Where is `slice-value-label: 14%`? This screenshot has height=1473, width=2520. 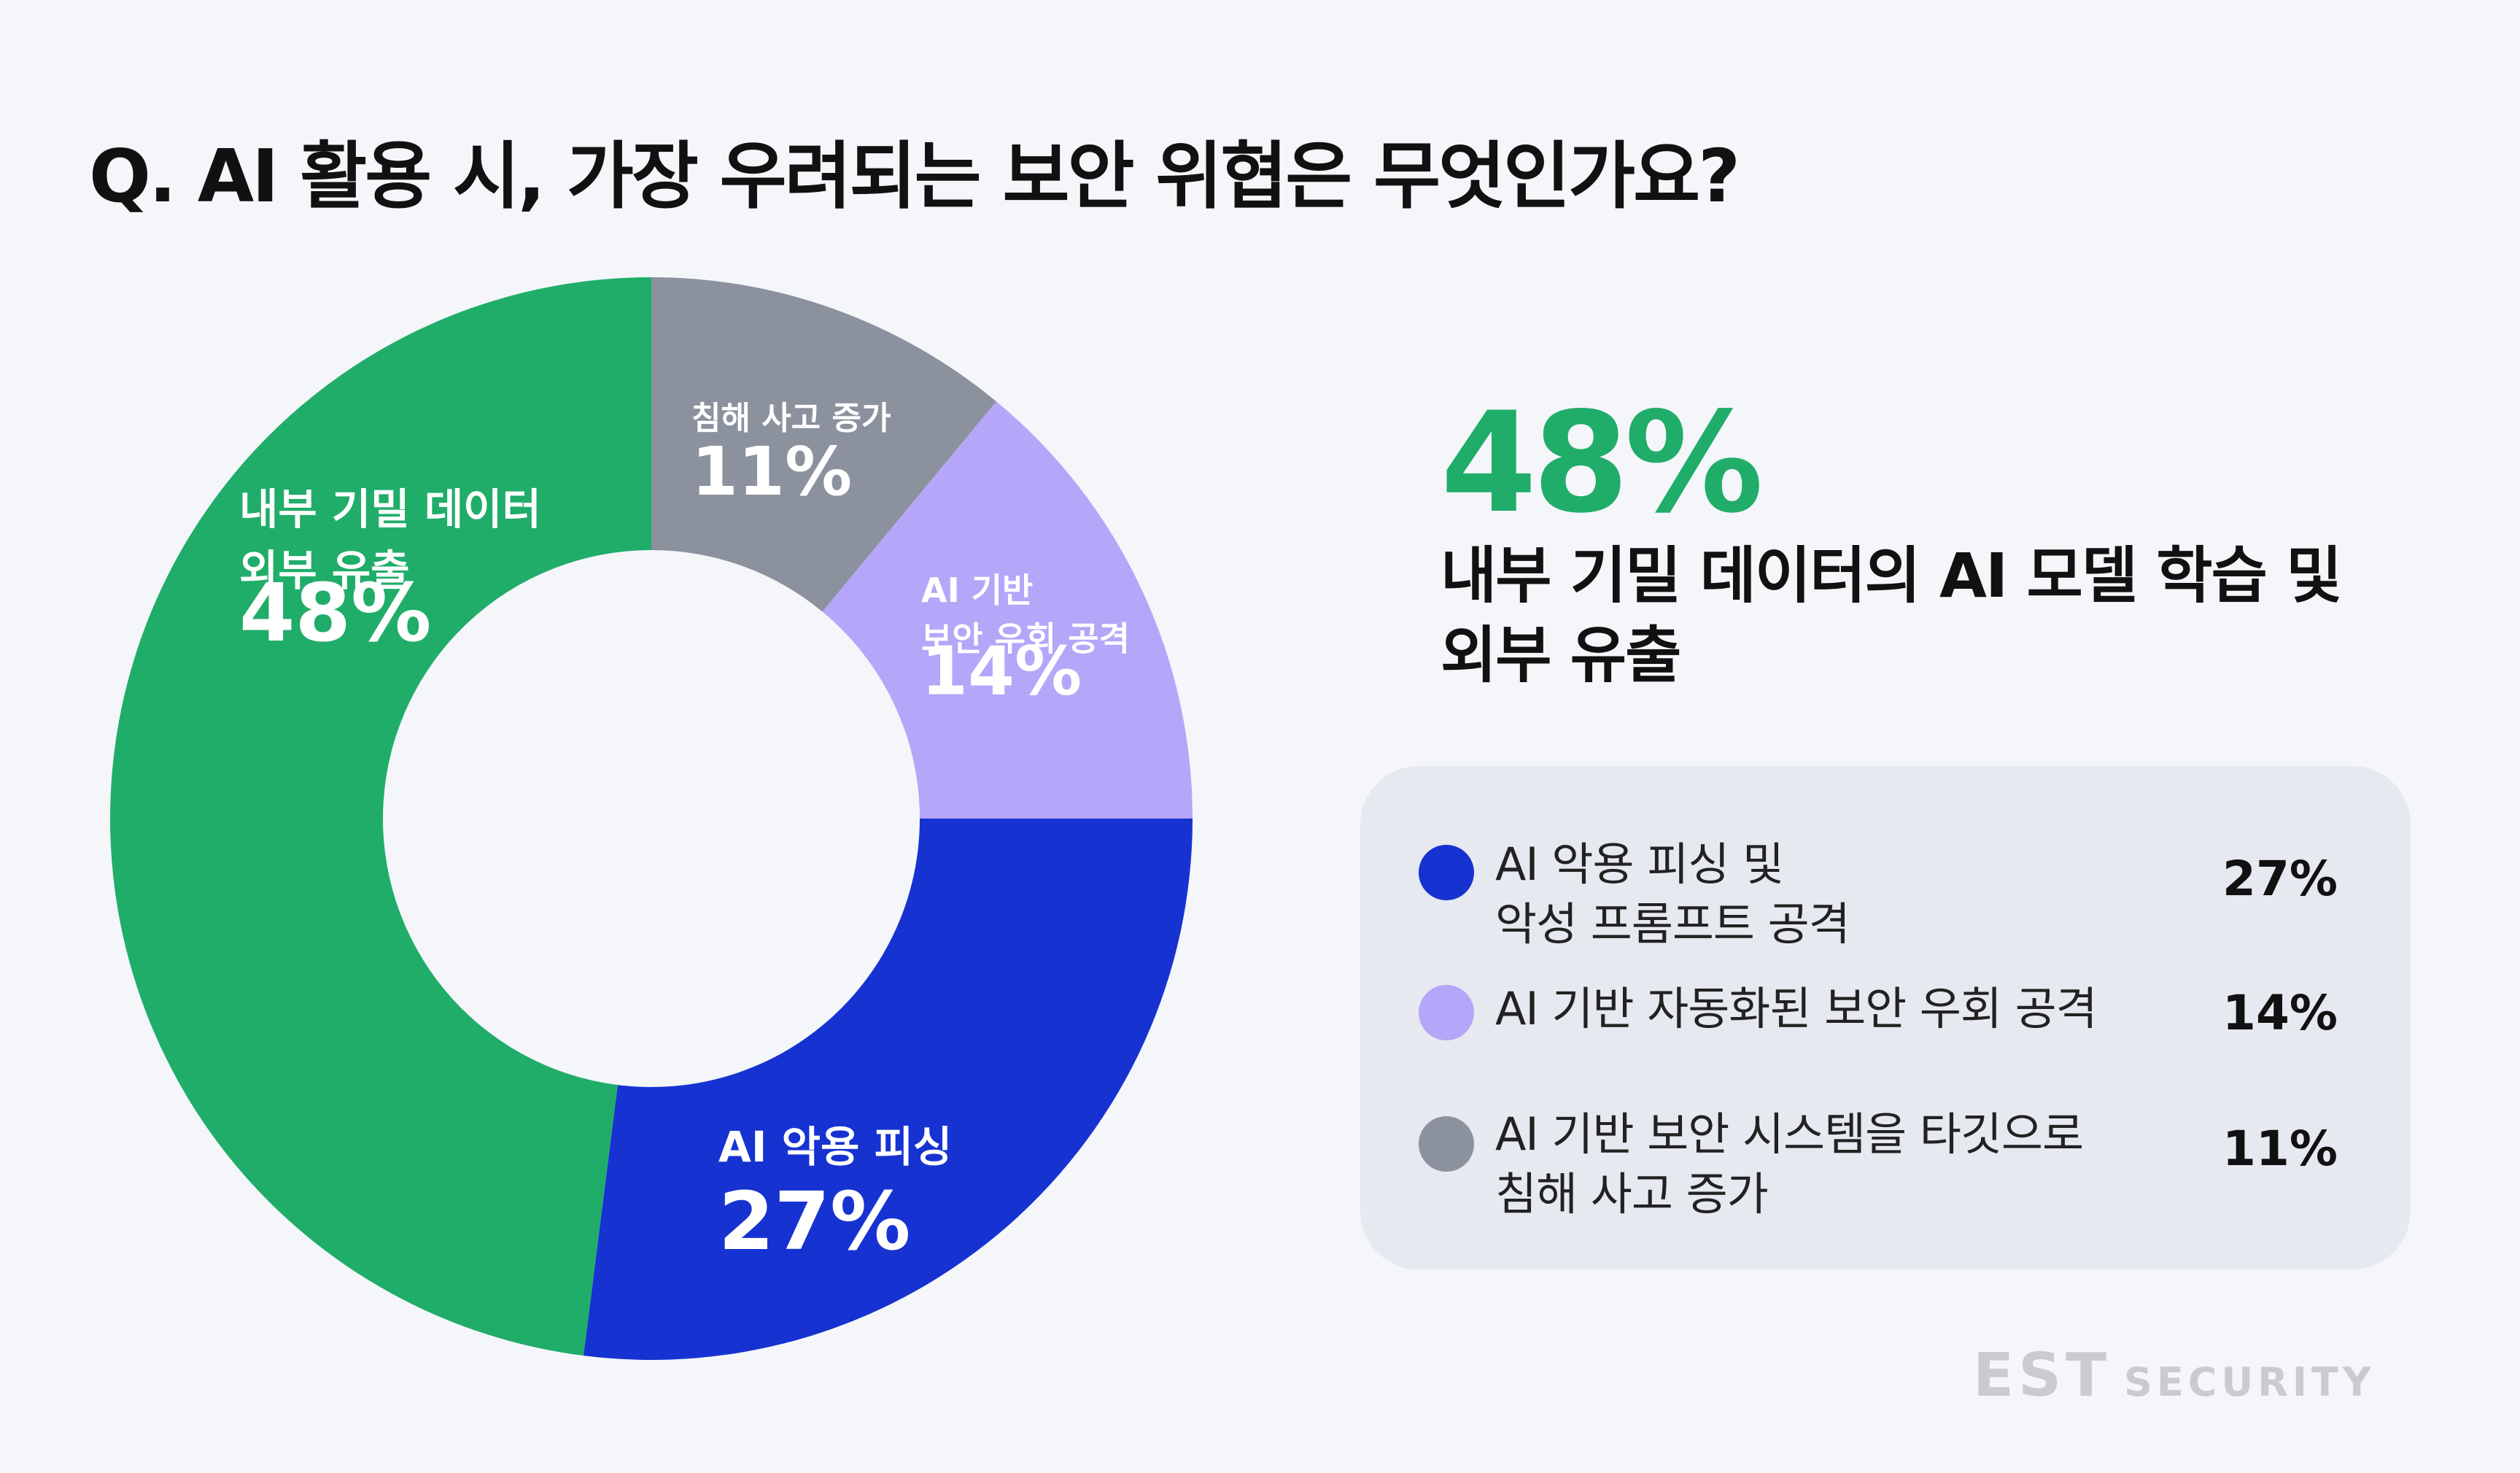
slice-value-label: 14% is located at coordinates (1002, 672).